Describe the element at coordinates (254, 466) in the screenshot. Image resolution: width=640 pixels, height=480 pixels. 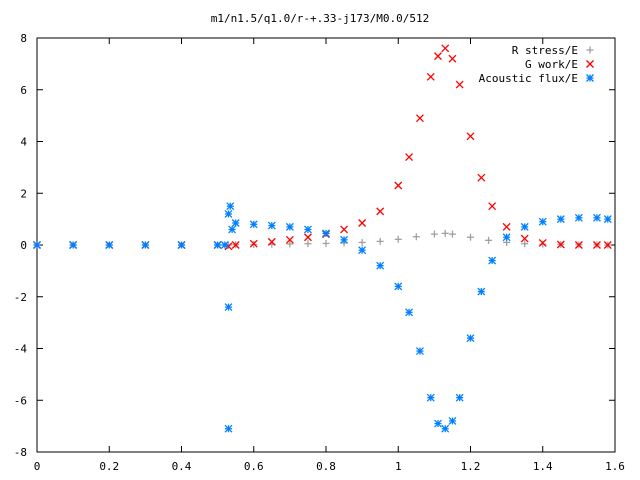
I see `x-tick-label: 0.6` at that location.